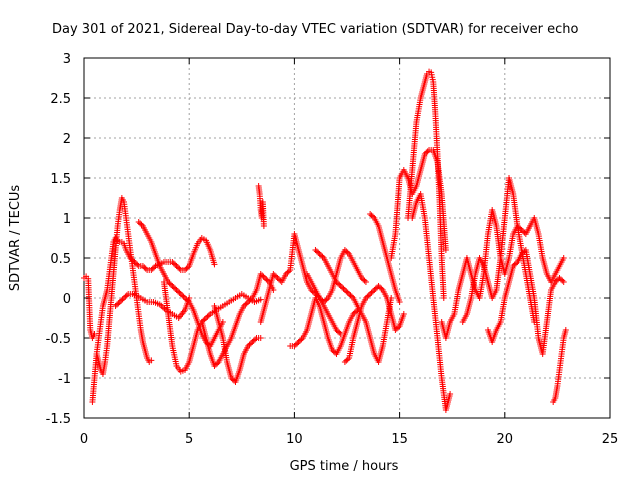 The width and height of the screenshot is (640, 480). What do you see at coordinates (67, 59) in the screenshot?
I see `y-tick-label: 3` at bounding box center [67, 59].